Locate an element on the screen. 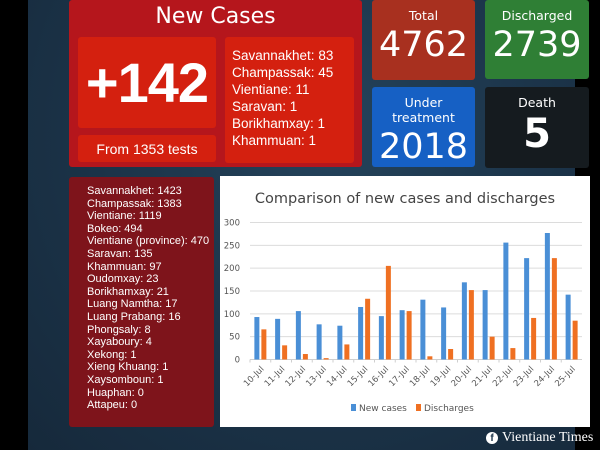 The image size is (600, 450). province-item: Savannakhet: 1423 is located at coordinates (134, 191).